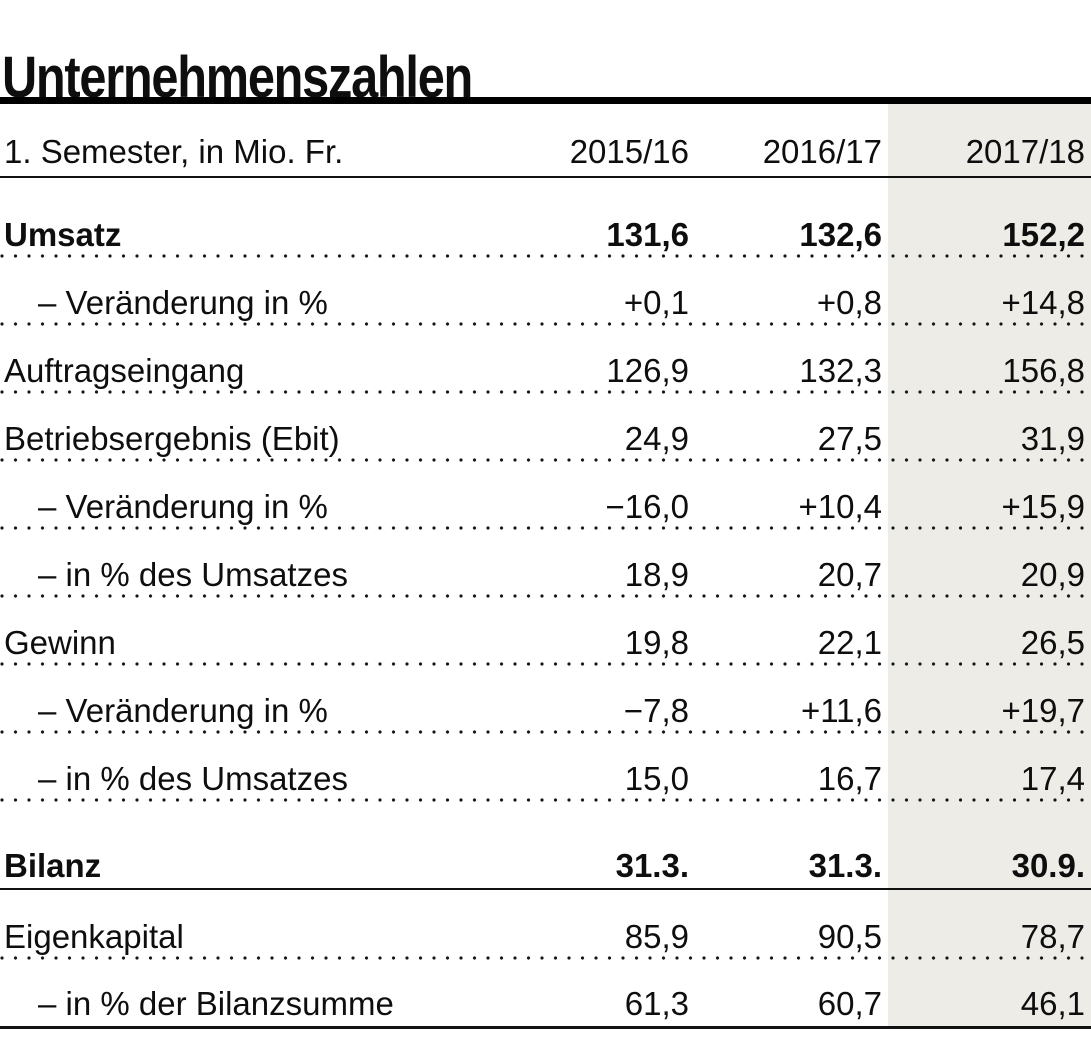 The image size is (1091, 1063). Describe the element at coordinates (1052, 438) in the screenshot. I see `row-value-2017-18: 31,9` at that location.